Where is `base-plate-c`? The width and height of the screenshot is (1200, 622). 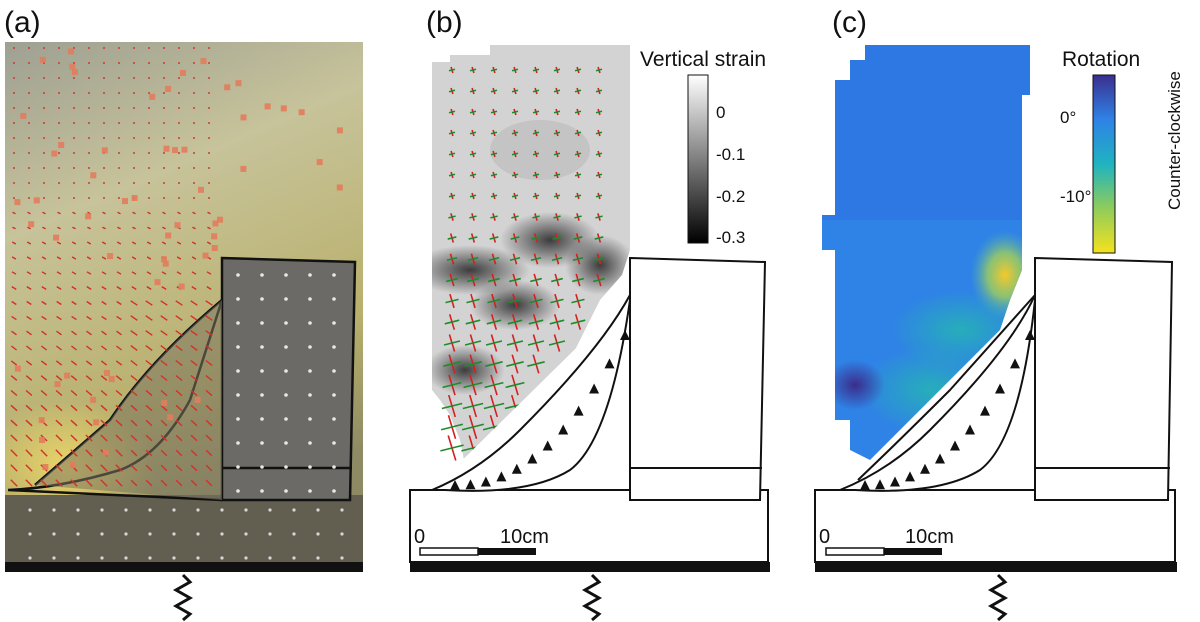
base-plate-c is located at coordinates (996, 567).